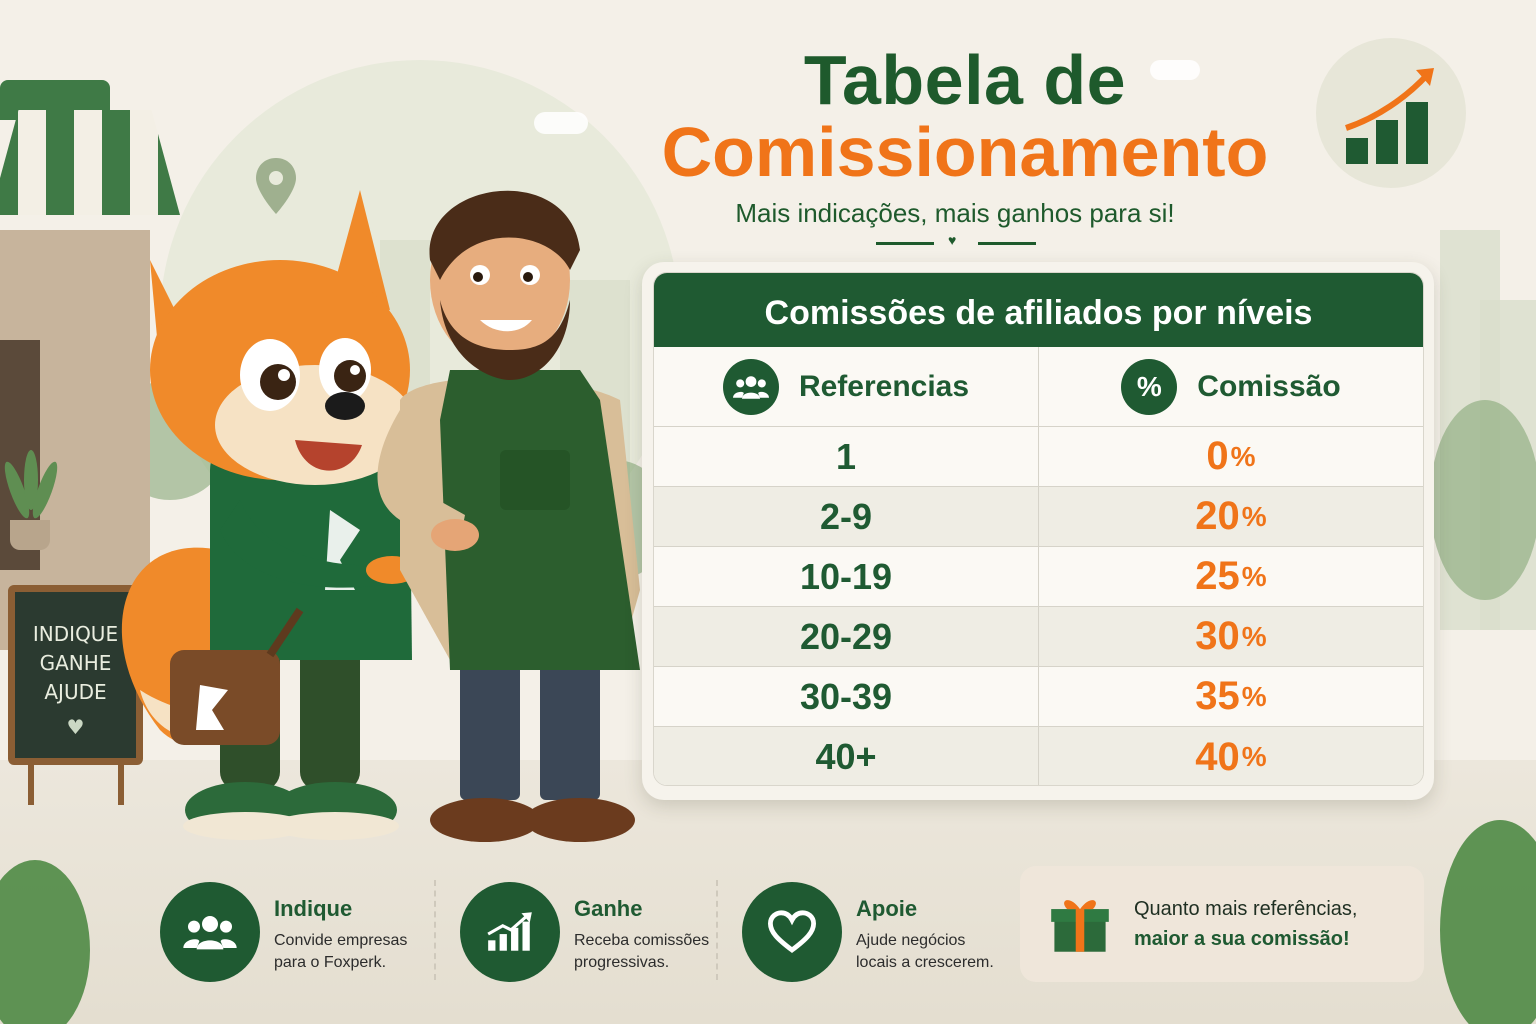 Image resolution: width=1536 pixels, height=1024 pixels. I want to click on comissao-cell: 30%, so click(1230, 636).